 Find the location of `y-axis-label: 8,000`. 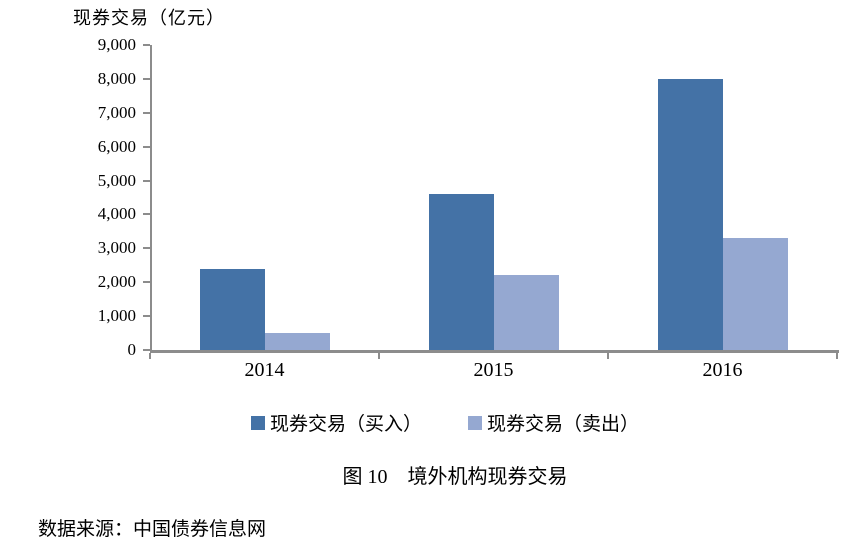

y-axis-label: 8,000 is located at coordinates (116, 78).